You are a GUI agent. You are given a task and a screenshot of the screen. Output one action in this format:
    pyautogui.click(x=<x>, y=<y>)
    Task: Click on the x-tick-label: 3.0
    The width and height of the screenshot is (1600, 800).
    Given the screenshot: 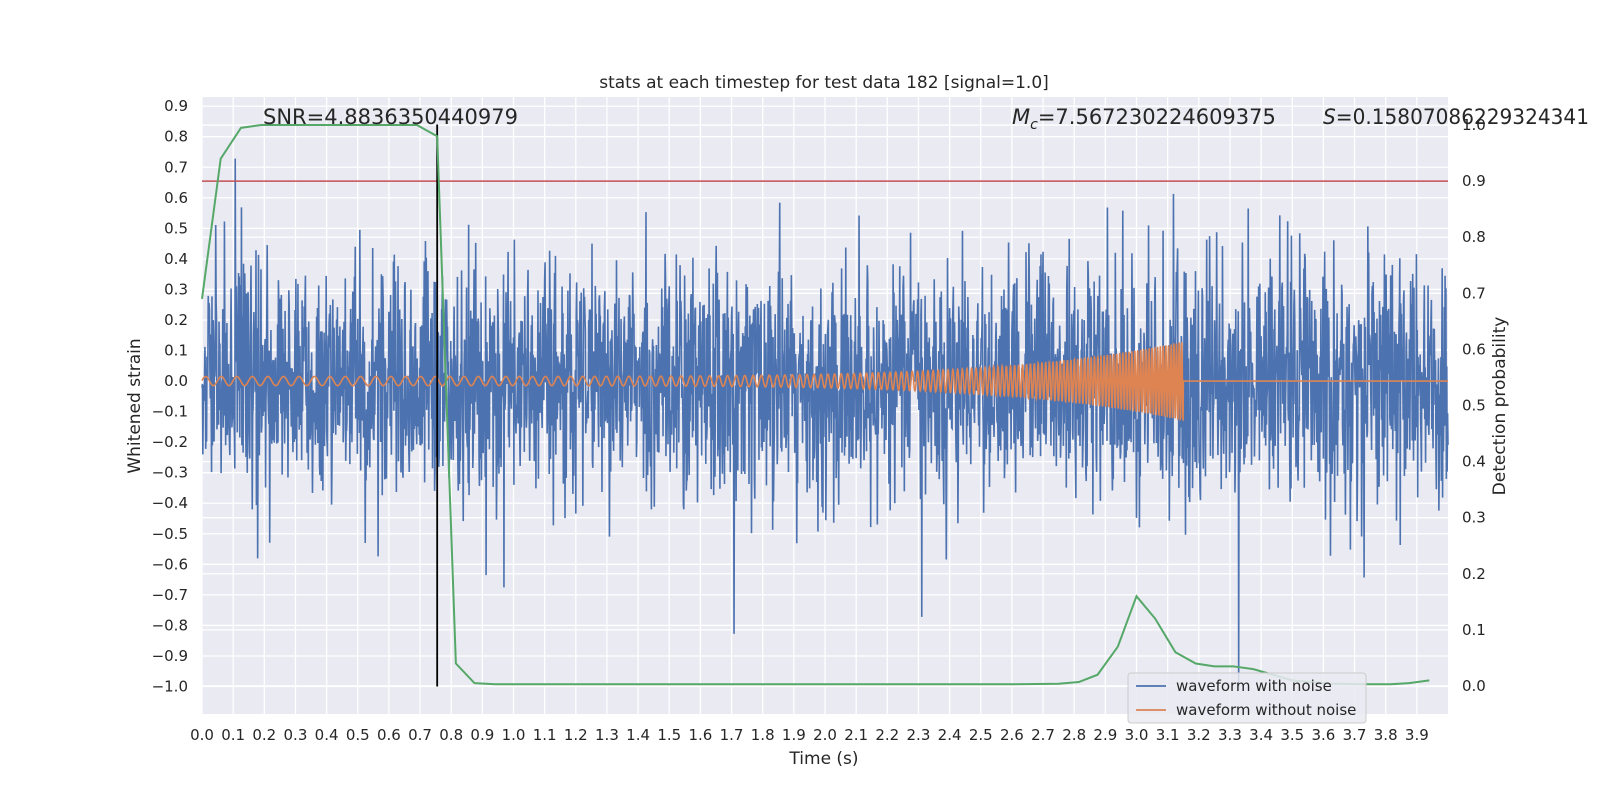 What is the action you would take?
    pyautogui.click(x=1137, y=735)
    